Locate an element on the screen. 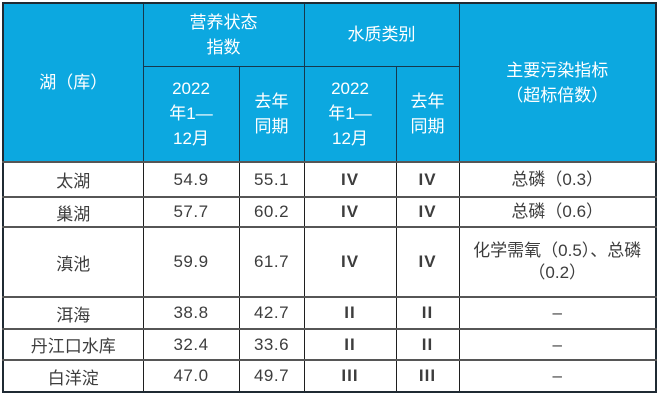  lake-name: 洱海 is located at coordinates (73, 312).